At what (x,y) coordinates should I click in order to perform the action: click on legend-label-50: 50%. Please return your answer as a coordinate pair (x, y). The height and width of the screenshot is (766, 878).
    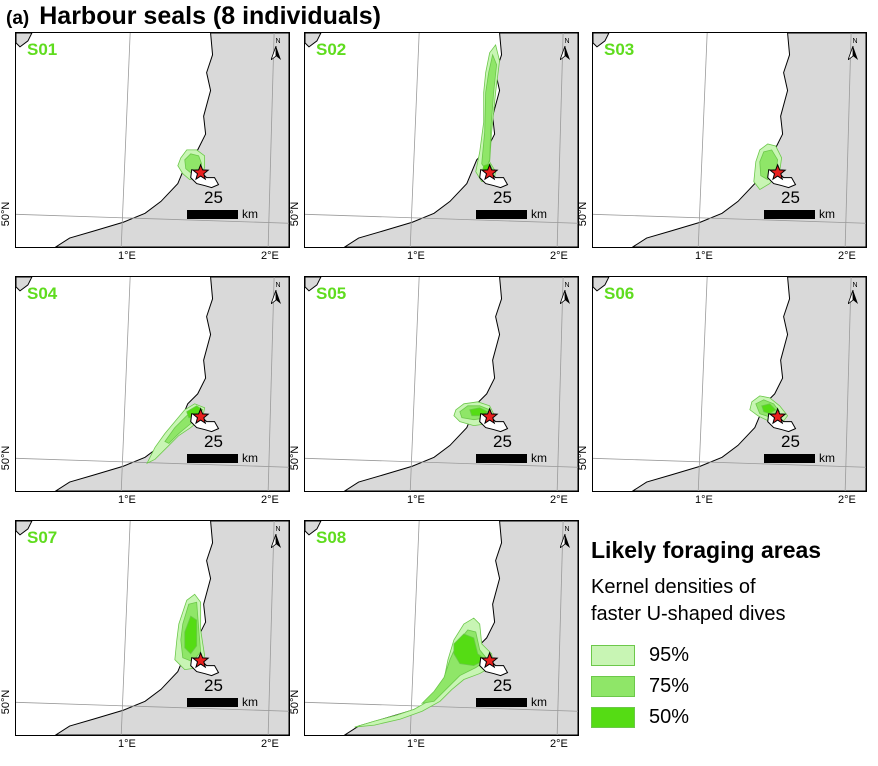
    Looking at the image, I should click on (669, 717).